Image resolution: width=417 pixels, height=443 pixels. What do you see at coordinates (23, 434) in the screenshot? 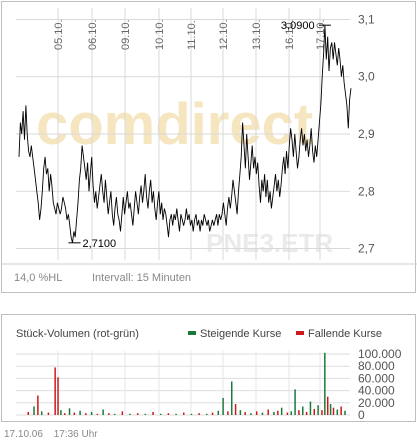
I see `footer-date: 17.10.06` at bounding box center [23, 434].